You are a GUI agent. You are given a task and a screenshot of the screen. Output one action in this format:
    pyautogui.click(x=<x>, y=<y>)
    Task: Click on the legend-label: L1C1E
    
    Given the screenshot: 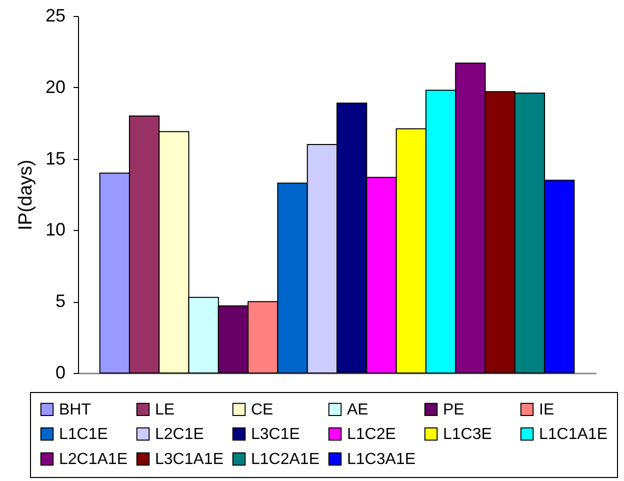 What is the action you would take?
    pyautogui.click(x=83, y=434)
    